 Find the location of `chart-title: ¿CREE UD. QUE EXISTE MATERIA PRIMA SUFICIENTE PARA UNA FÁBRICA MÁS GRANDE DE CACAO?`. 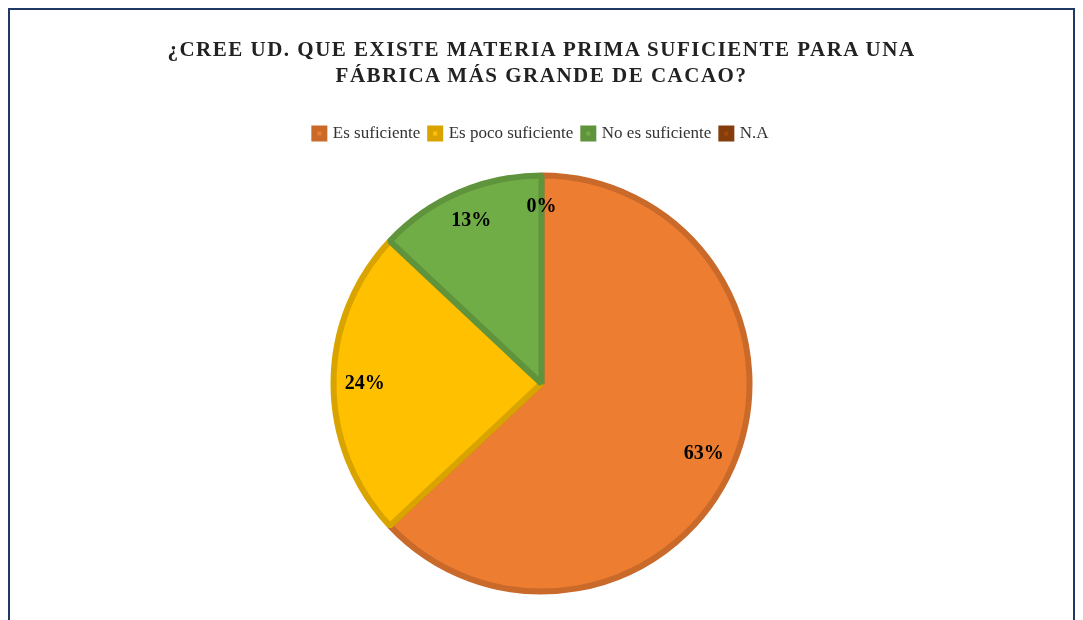

chart-title: ¿CREE UD. QUE EXISTE MATERIA PRIMA SUFICIENTE PARA UNA FÁBRICA MÁS GRANDE DE CACAO? is located at coordinates (541, 62).